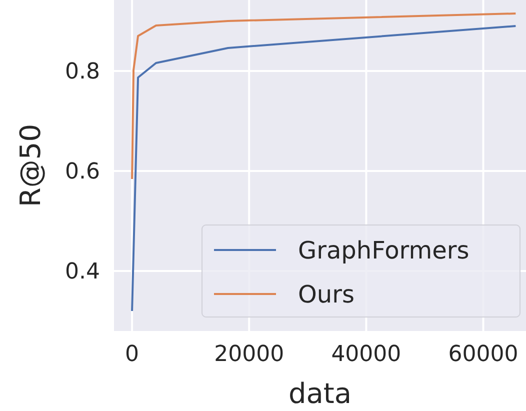 The width and height of the screenshot is (526, 411). What do you see at coordinates (249, 354) in the screenshot?
I see `x-tick-label: 20000` at bounding box center [249, 354].